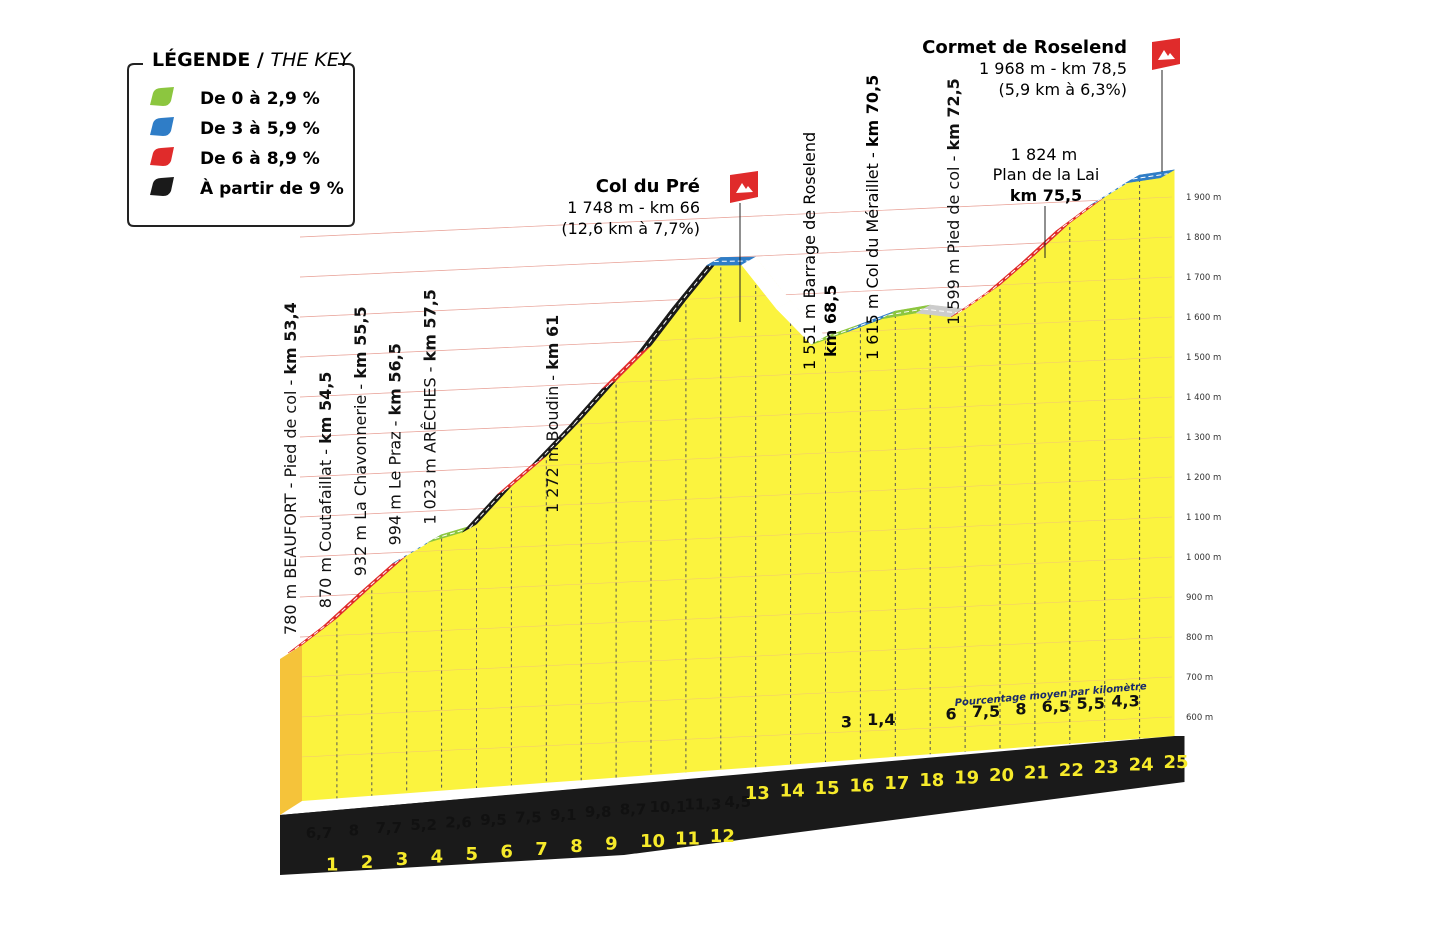 This screenshot has width=1432, height=928. I want to click on profile-side, so click(291, 730).